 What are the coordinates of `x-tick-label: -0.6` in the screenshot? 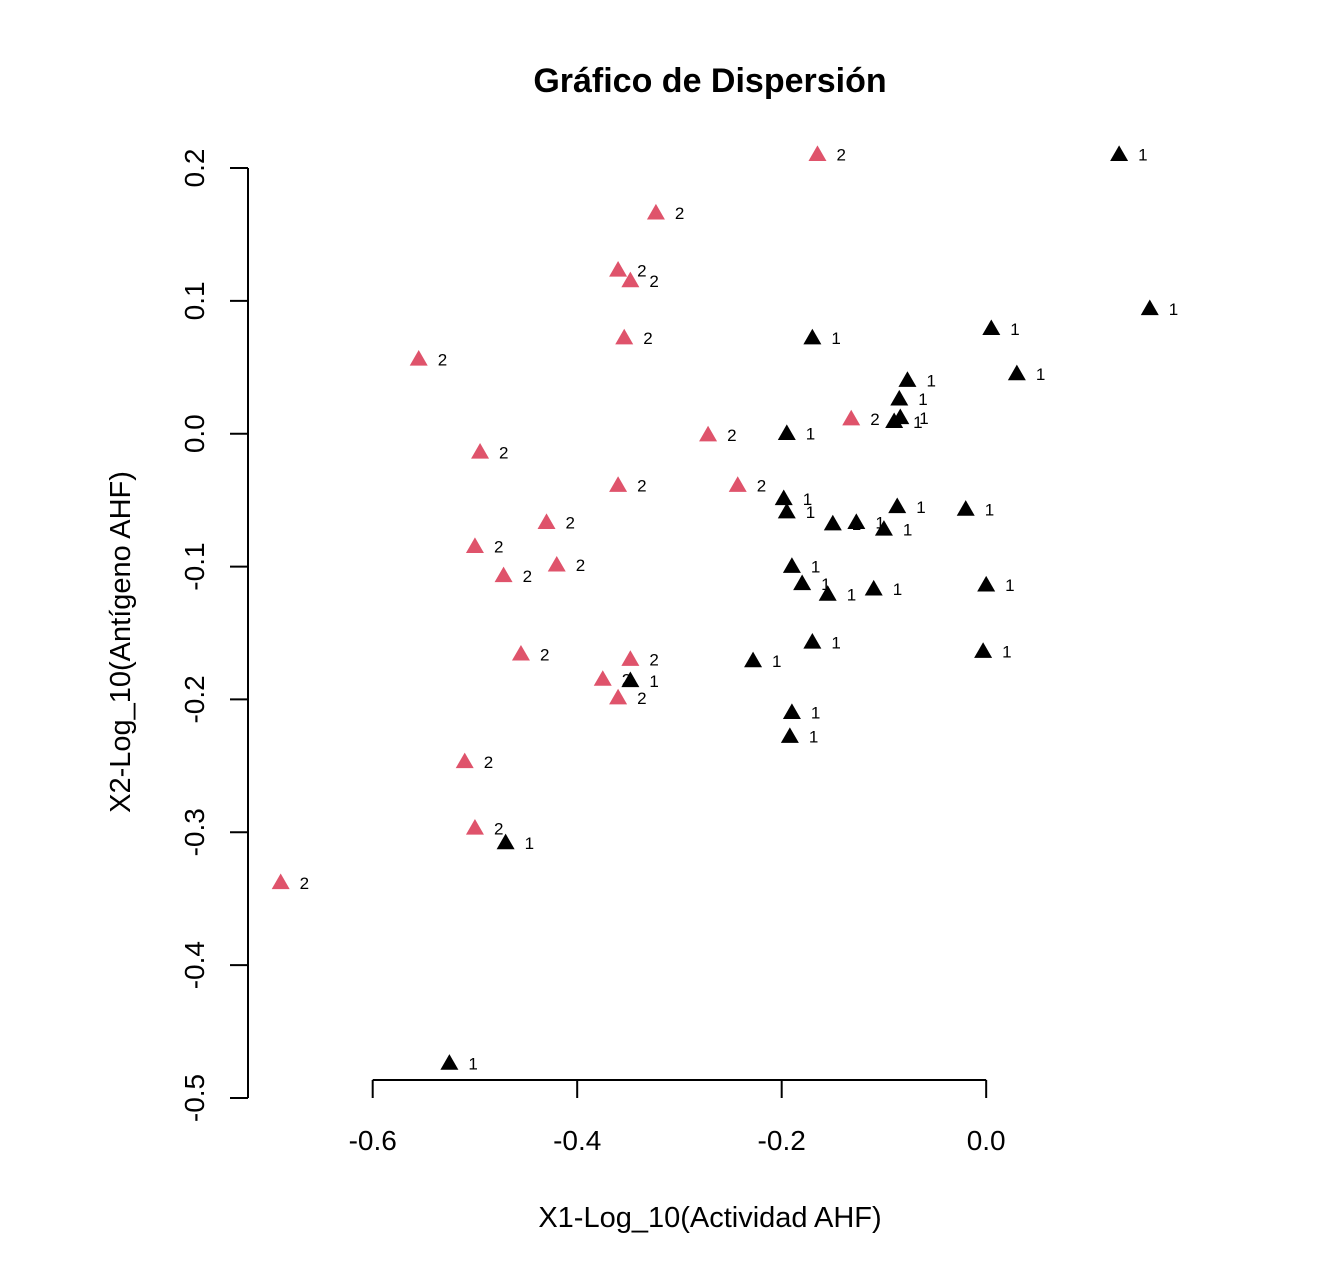 It's located at (373, 1140).